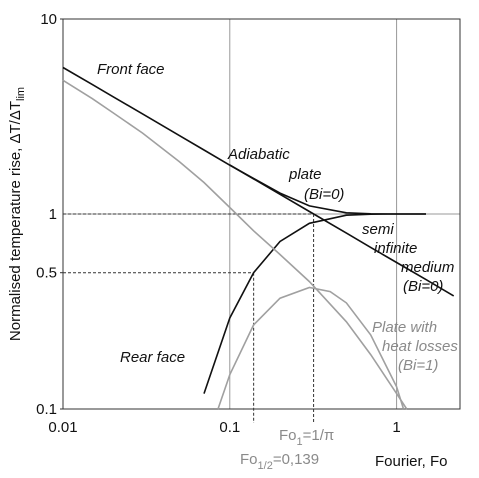 The image size is (479, 478). What do you see at coordinates (418, 365) in the screenshot?
I see `annotation: (Bi=1)` at bounding box center [418, 365].